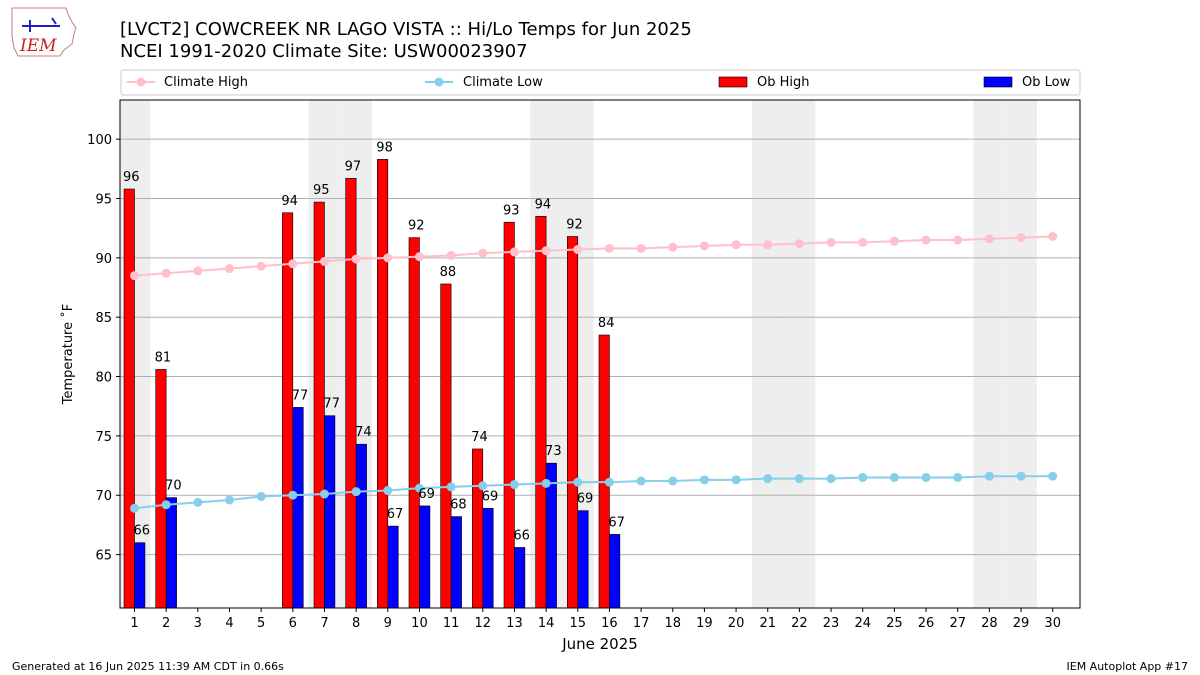 This screenshot has height=675, width=1200. What do you see at coordinates (767, 623) in the screenshot?
I see `x-tick-label-21: 21` at bounding box center [767, 623].